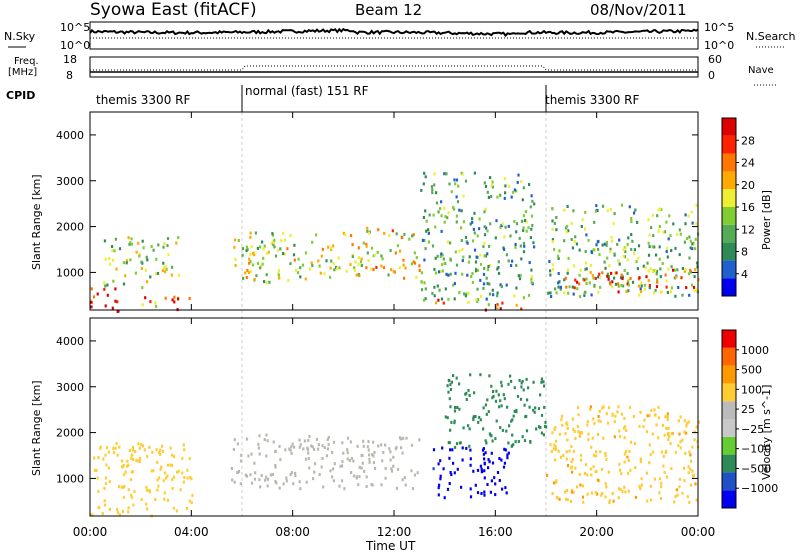  Describe the element at coordinates (394, 532) in the screenshot. I see `time-axis: 00:00 04:00 08:00 12:00 16:00 20:00 00:00` at that location.